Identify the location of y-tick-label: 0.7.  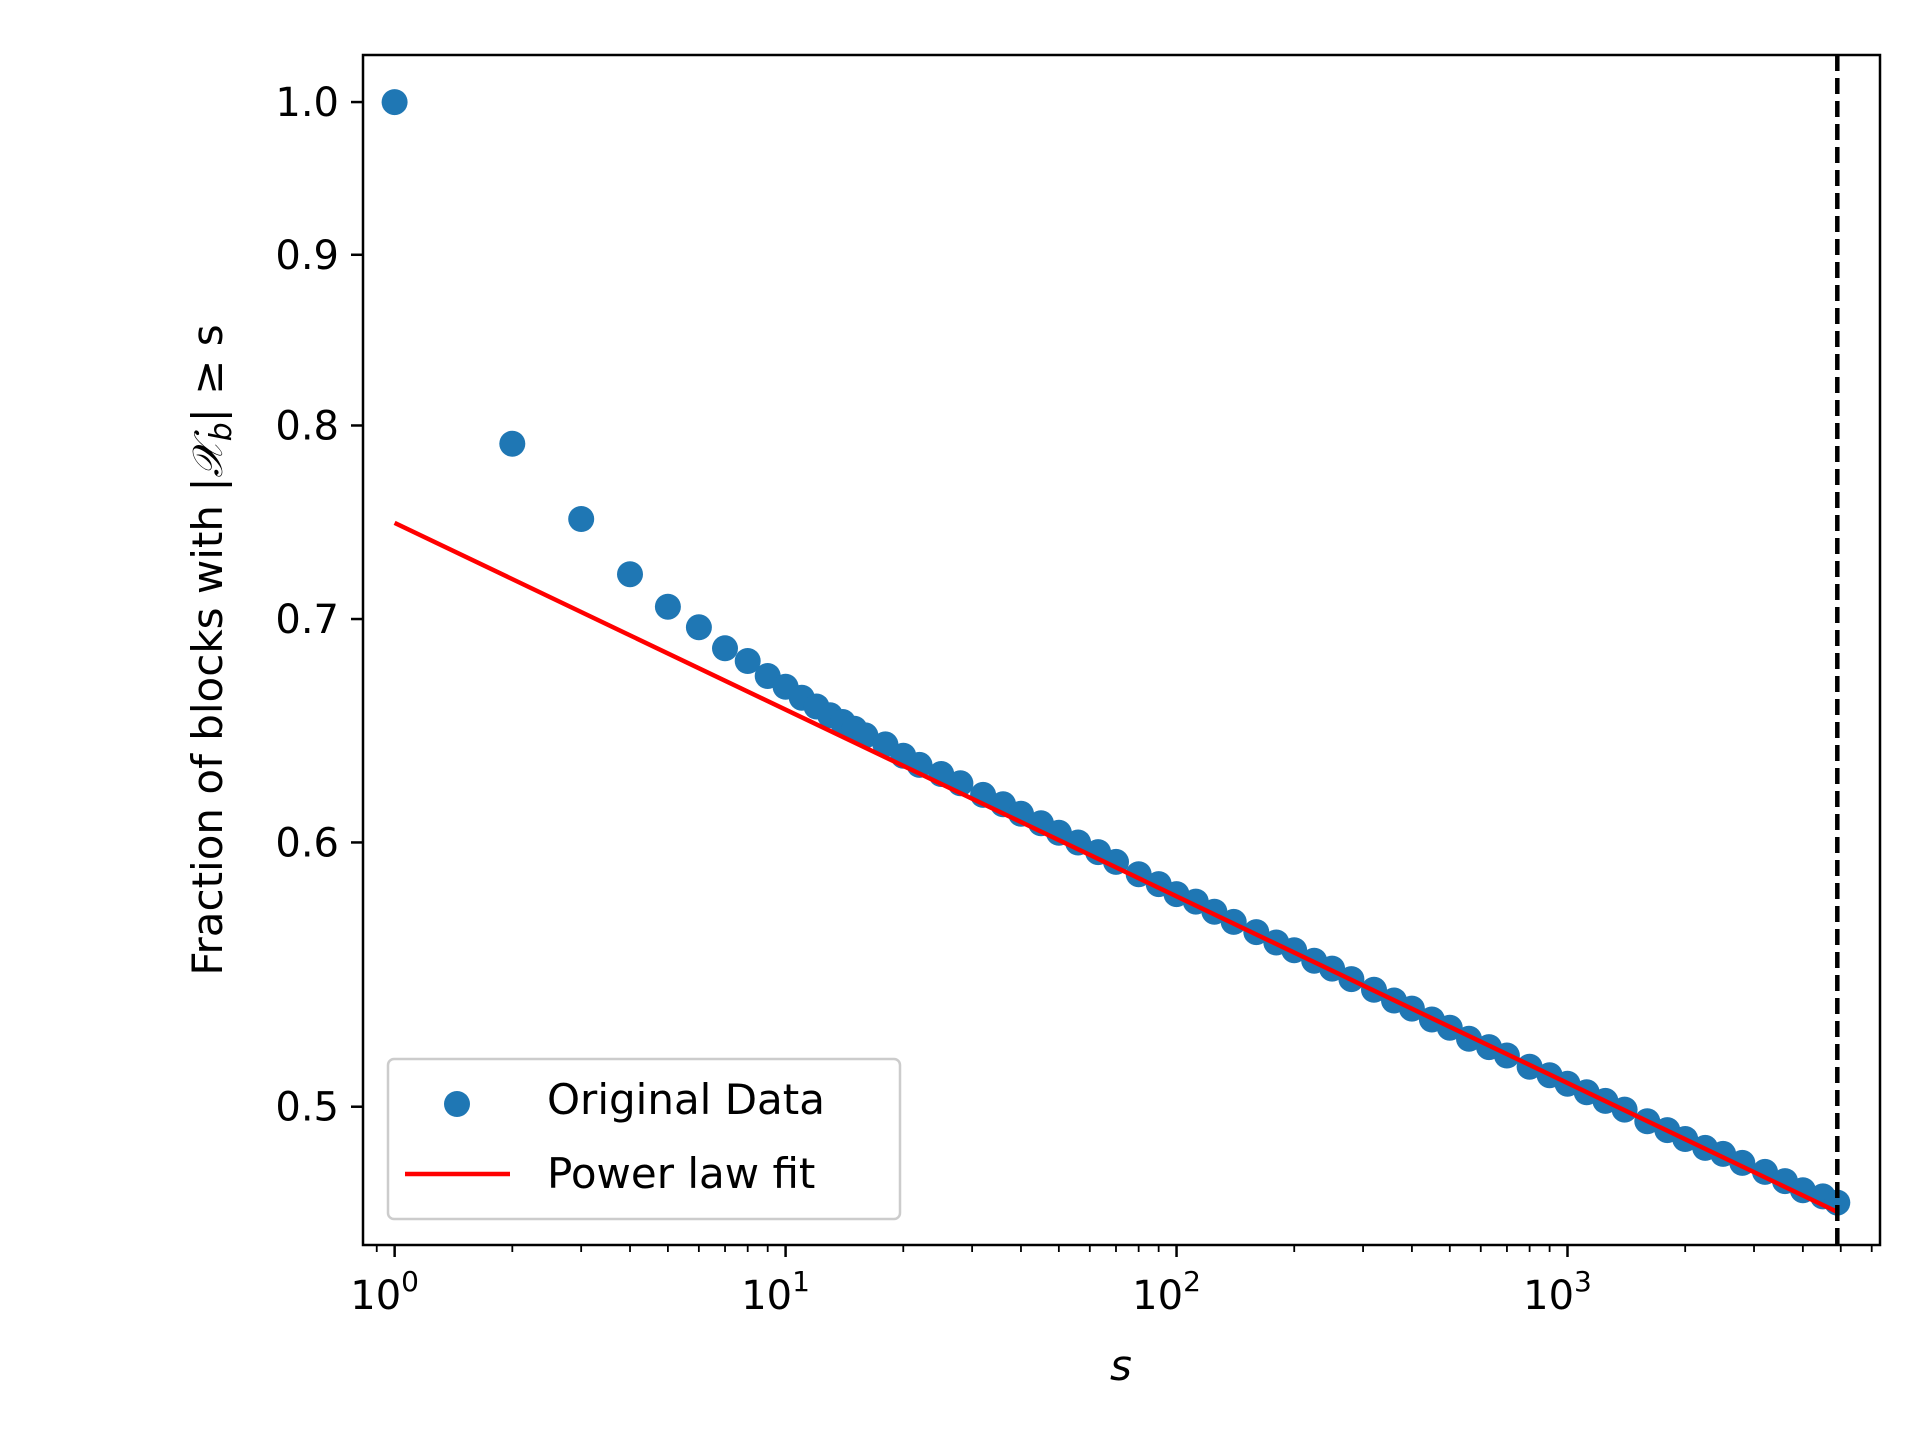
(307, 620).